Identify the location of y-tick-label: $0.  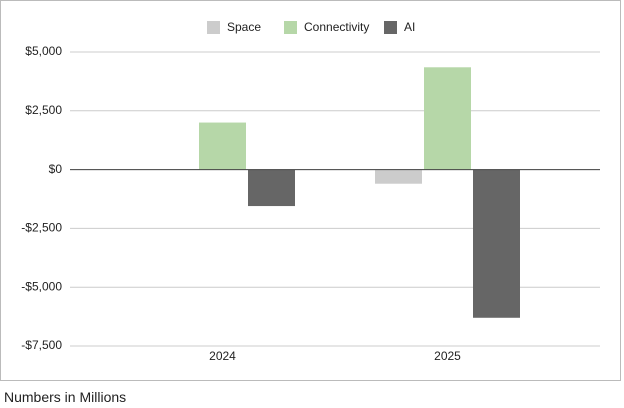
(56, 169).